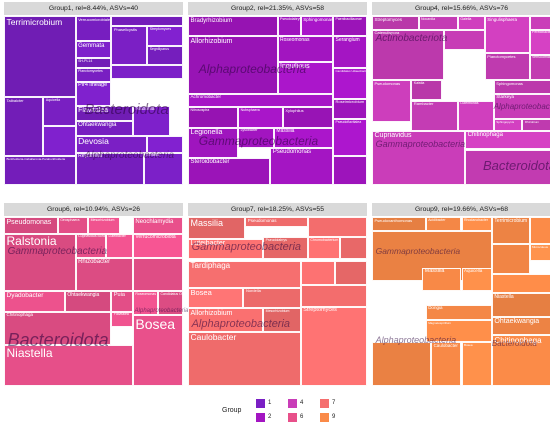 This screenshot has height=435, width=550. What do you see at coordinates (324, 239) in the screenshot?
I see `tile-label: Chromobacterium` at bounding box center [324, 239].